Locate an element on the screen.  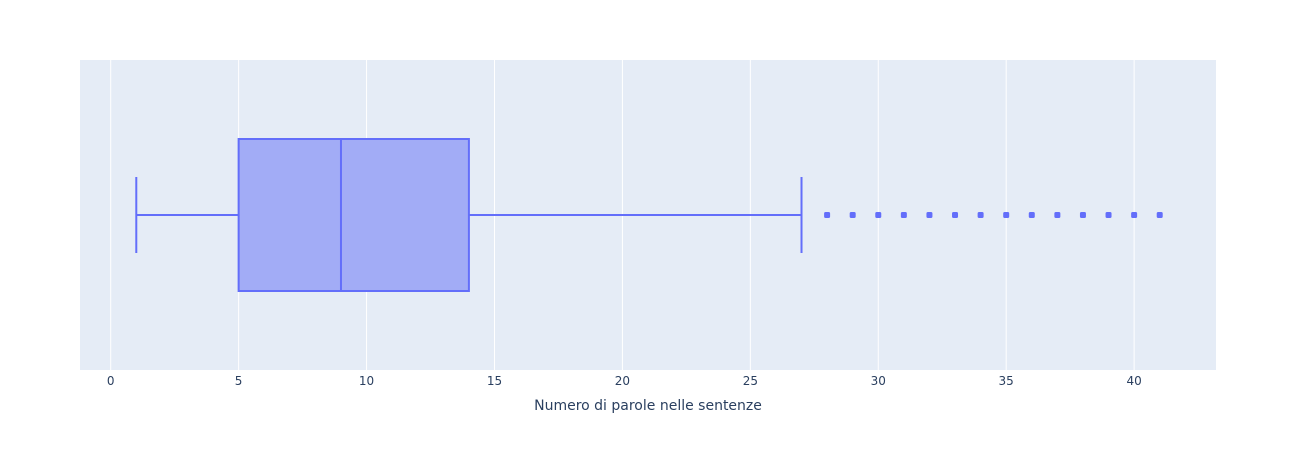
interquartile-box is located at coordinates (353, 215).